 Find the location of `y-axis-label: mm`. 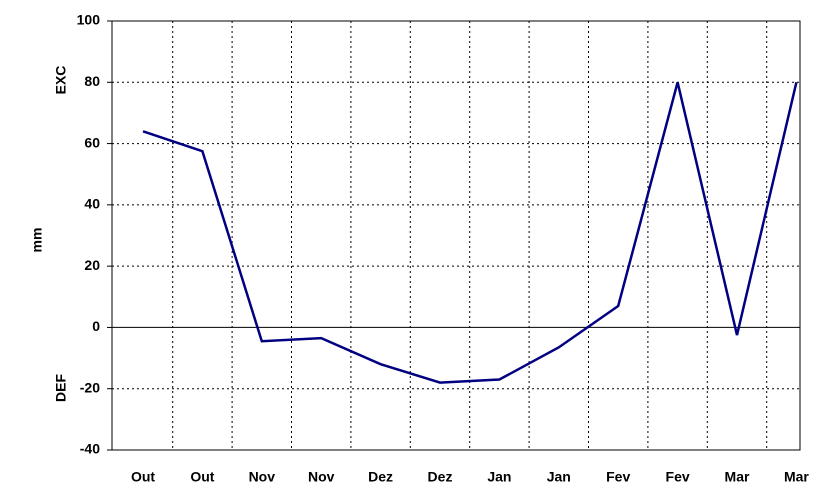

y-axis-label: mm is located at coordinates (37, 240).